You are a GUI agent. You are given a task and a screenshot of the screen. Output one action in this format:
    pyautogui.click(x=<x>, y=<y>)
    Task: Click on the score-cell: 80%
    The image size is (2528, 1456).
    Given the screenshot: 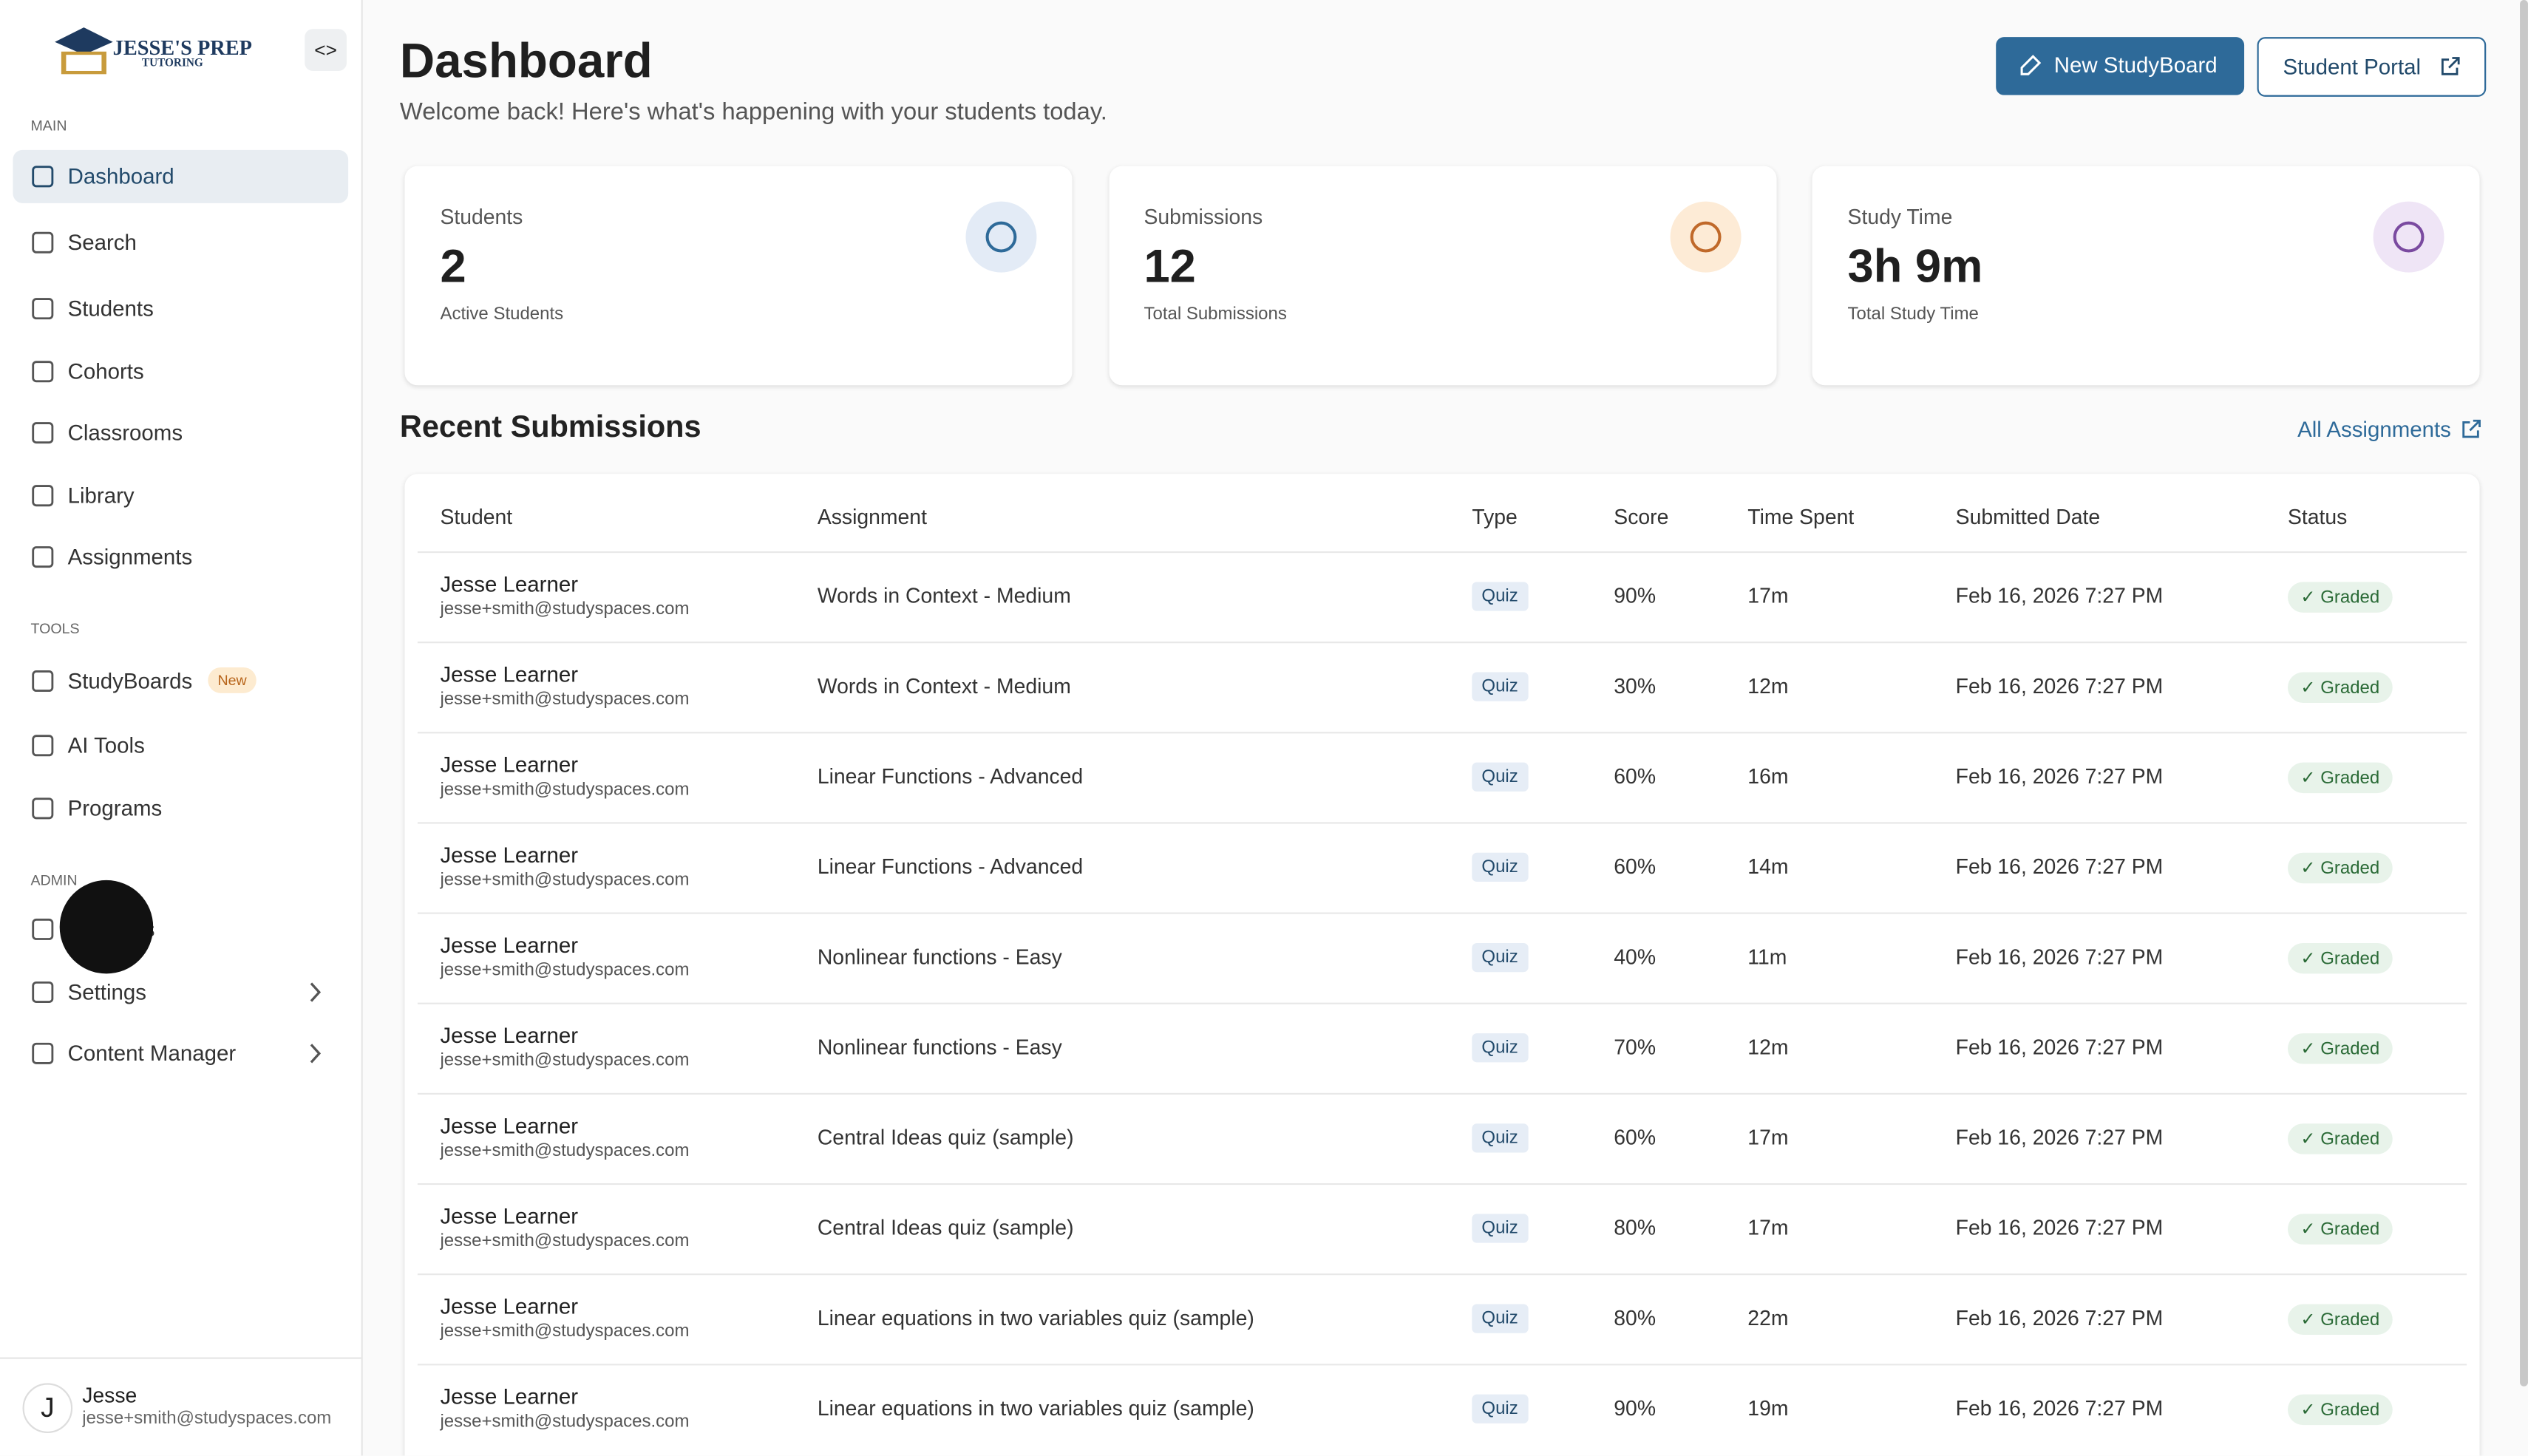 What is the action you would take?
    pyautogui.click(x=1635, y=1228)
    